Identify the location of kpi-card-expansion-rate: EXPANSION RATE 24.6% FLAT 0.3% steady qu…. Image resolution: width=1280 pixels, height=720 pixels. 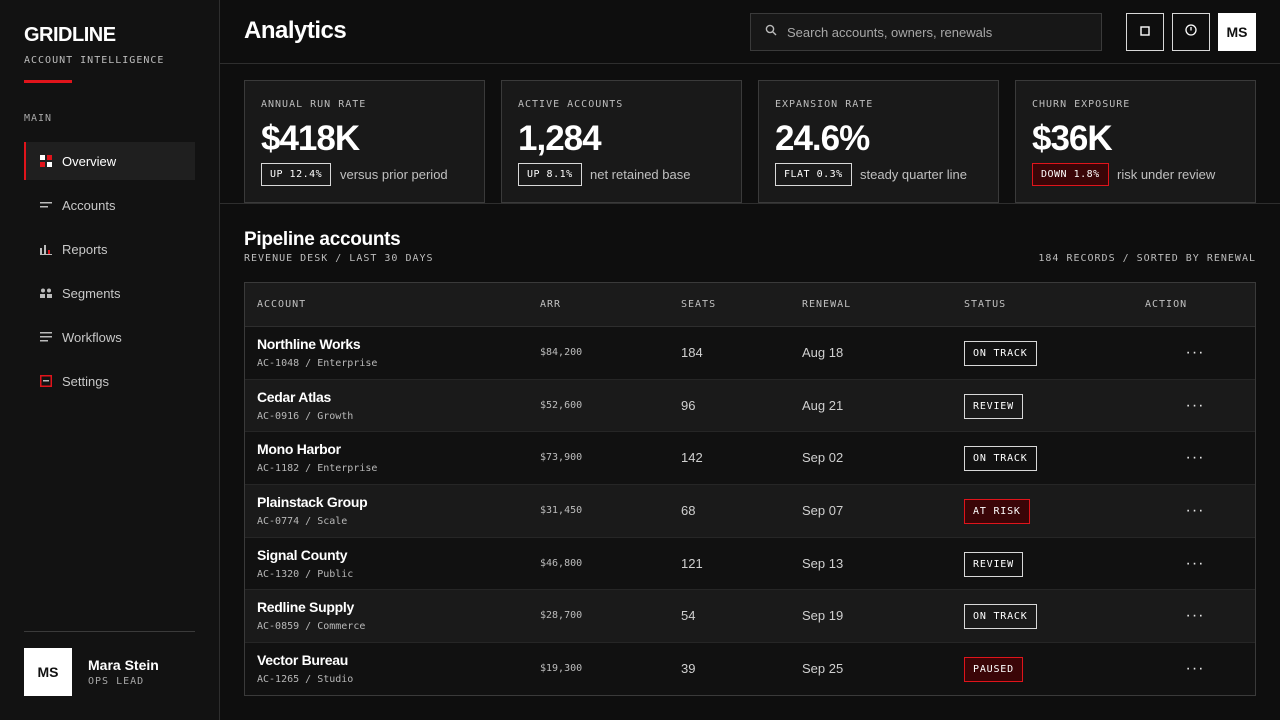
(878, 141).